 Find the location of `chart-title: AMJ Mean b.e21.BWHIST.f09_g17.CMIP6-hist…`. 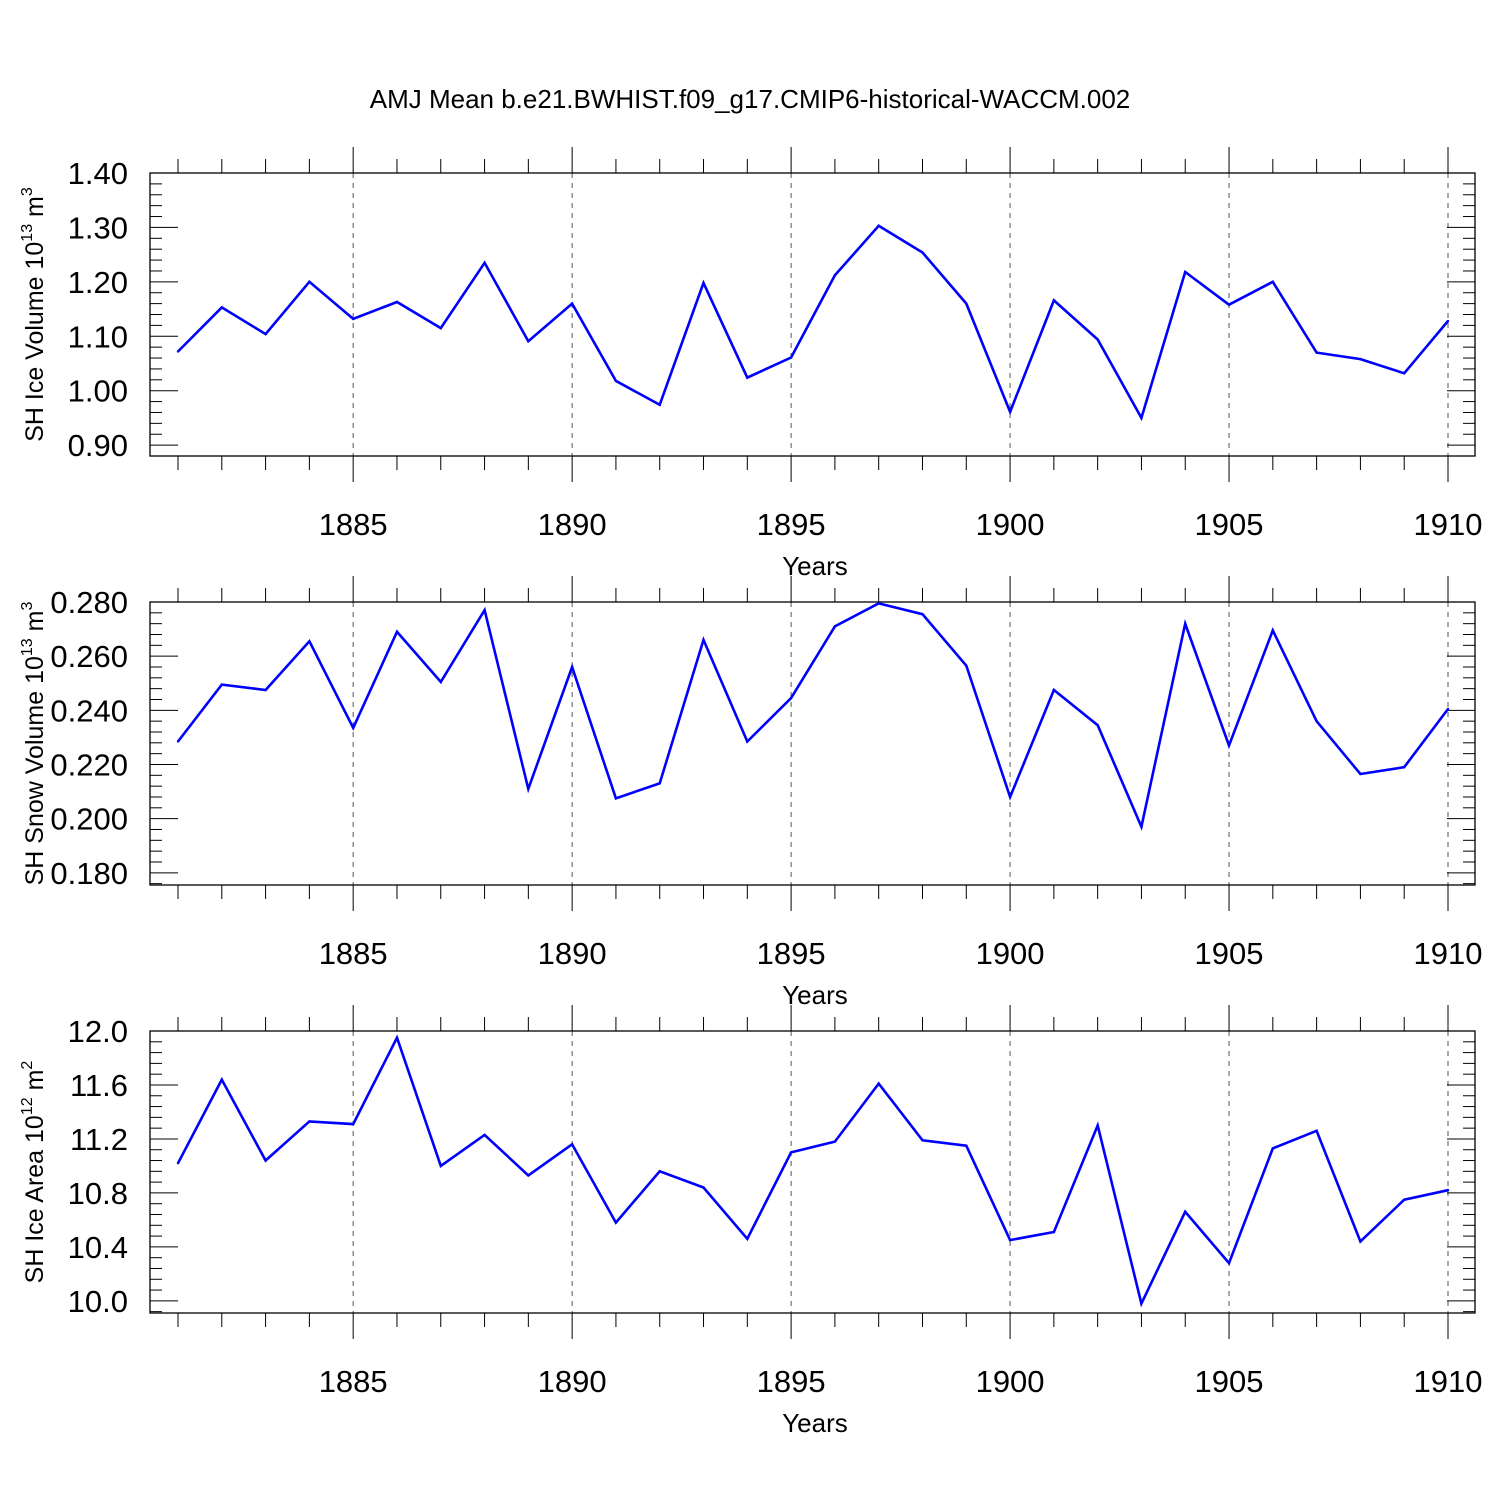

chart-title: AMJ Mean b.e21.BWHIST.f09_g17.CMIP6-hist… is located at coordinates (750, 99).